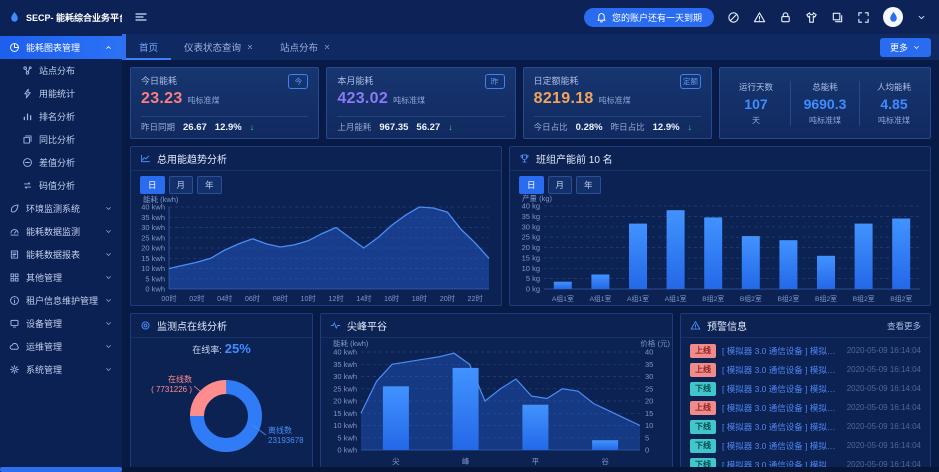 Image resolution: width=939 pixels, height=472 pixels. What do you see at coordinates (837, 17) in the screenshot?
I see `copy-icon` at bounding box center [837, 17].